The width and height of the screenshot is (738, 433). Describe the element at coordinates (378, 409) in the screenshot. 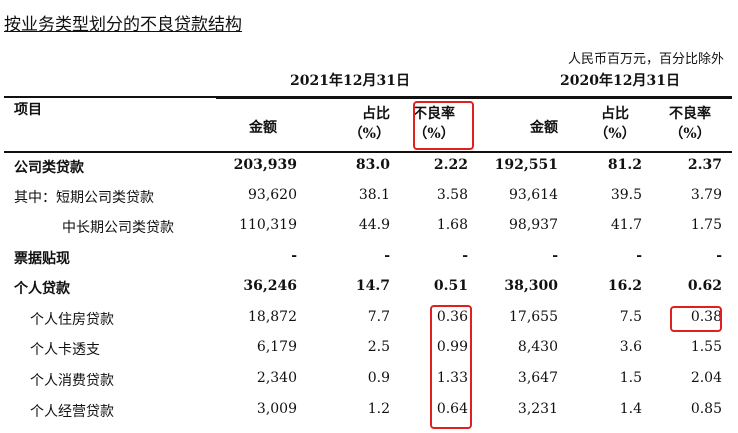

I see `cell-value: 1.2` at that location.